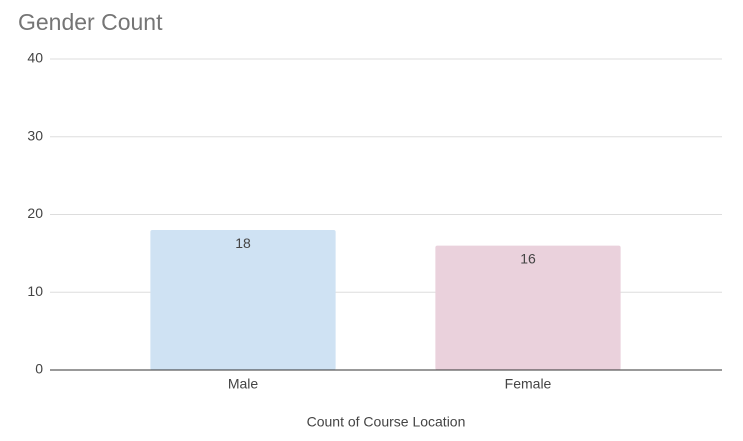 The image size is (743, 441). I want to click on y-tick-label: 20, so click(35, 213).